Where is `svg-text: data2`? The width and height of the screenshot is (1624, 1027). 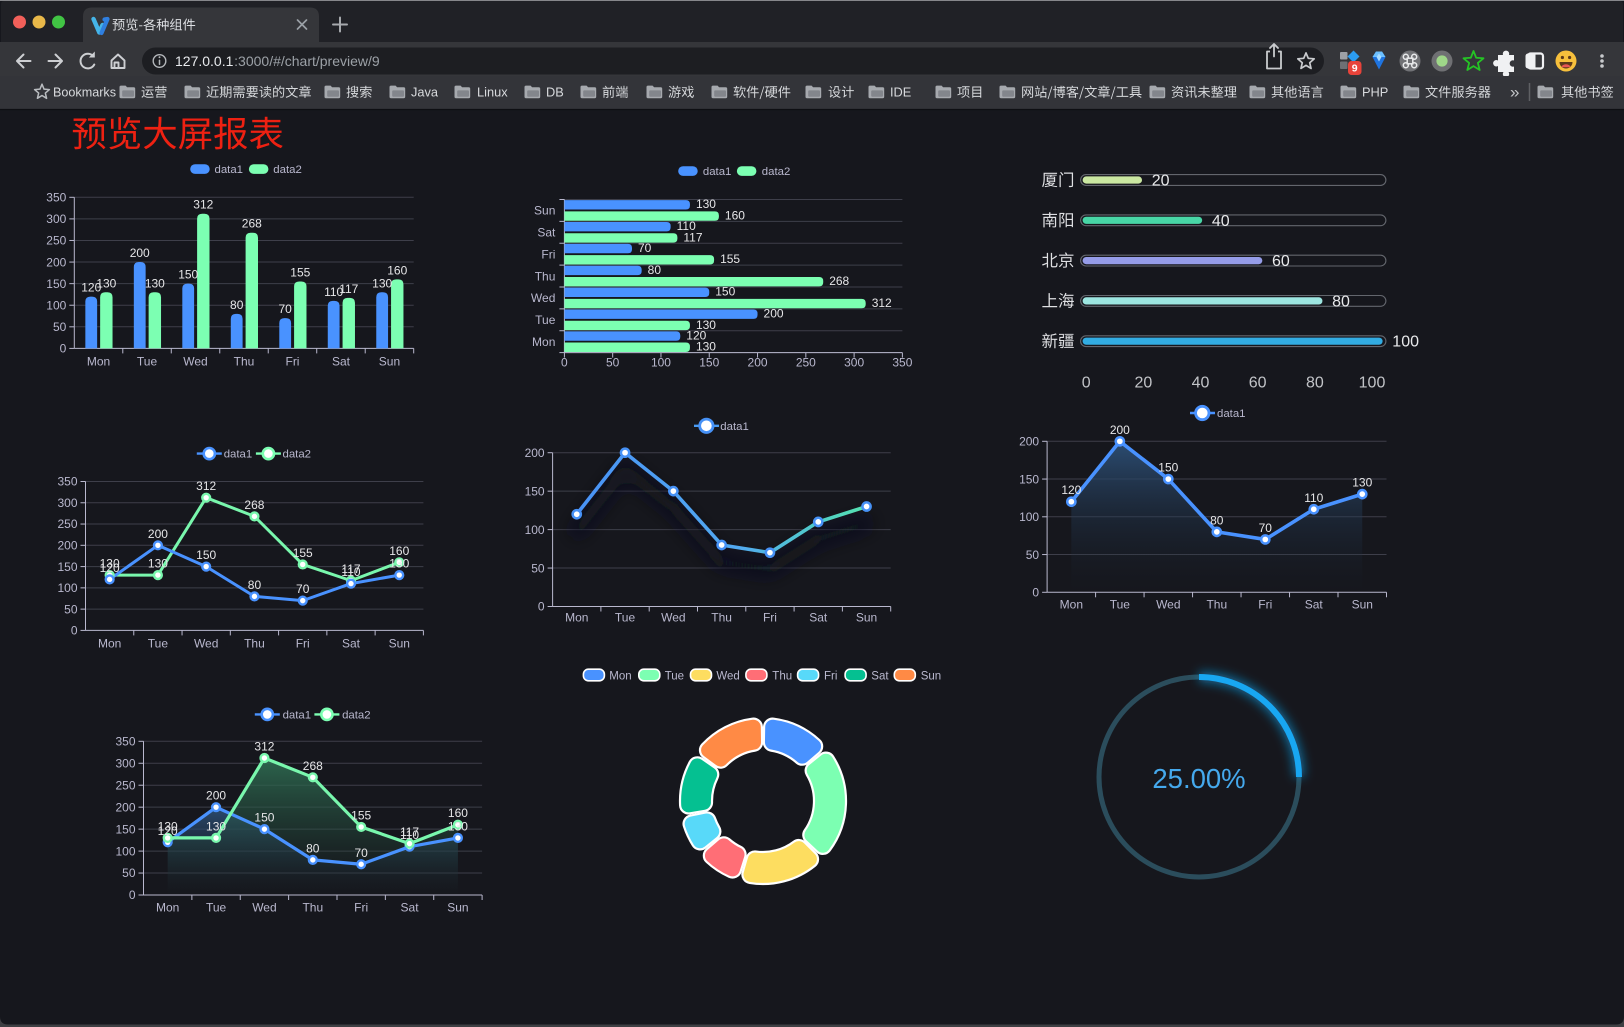
svg-text: data2 is located at coordinates (356, 716).